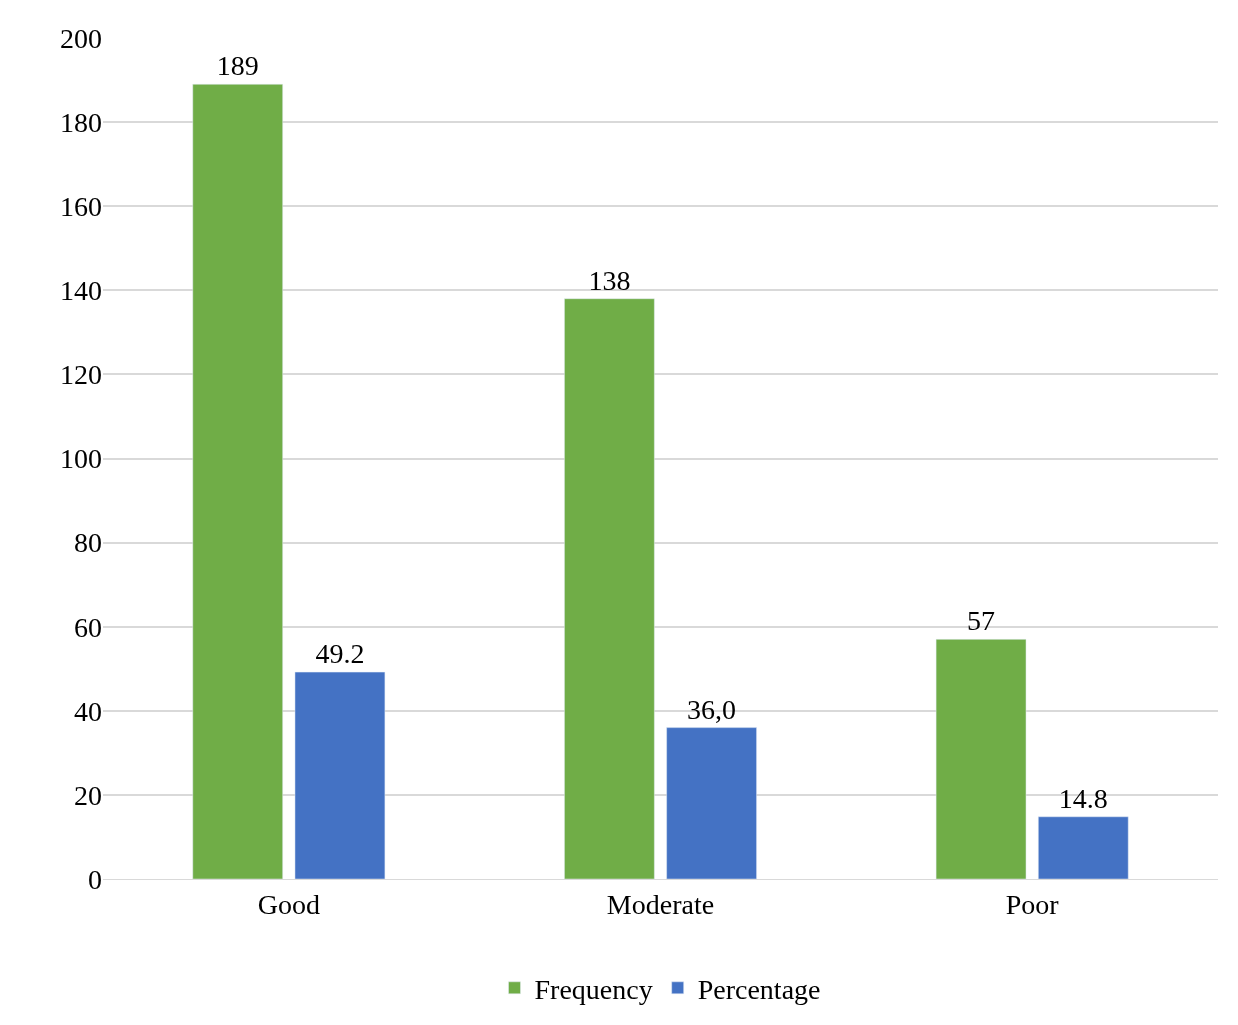  Describe the element at coordinates (237, 66) in the screenshot. I see `data-label: 189` at that location.